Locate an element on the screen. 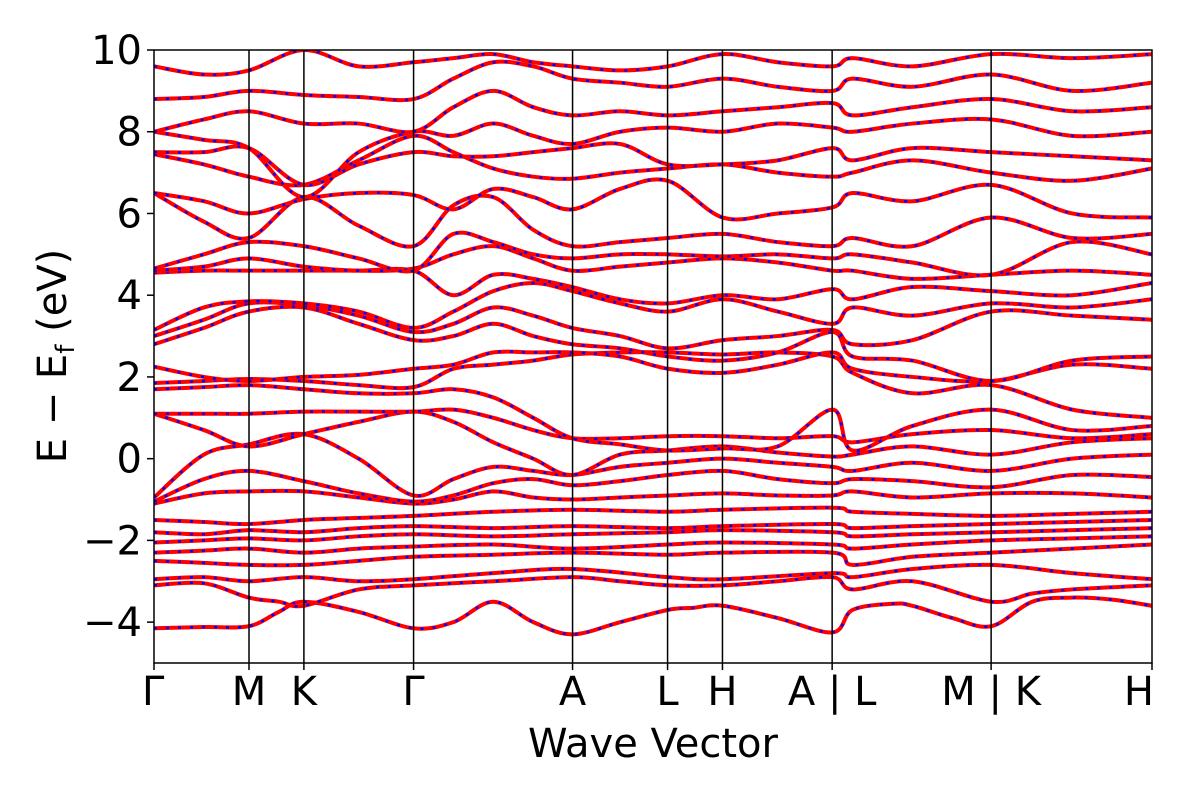 The image size is (1200, 804). x-tick-label: A is located at coordinates (573, 692).